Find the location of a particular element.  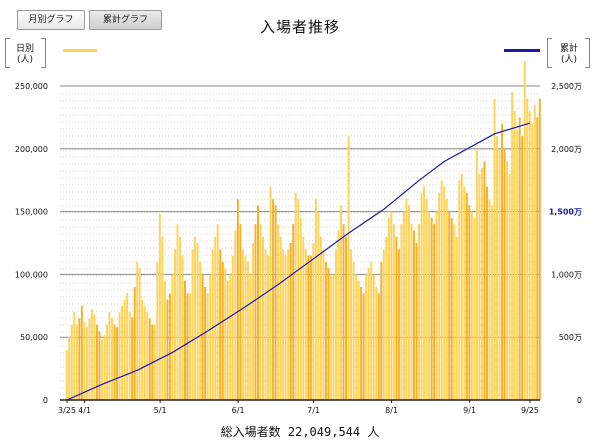

left-axis-label-line2: (人) is located at coordinates (25, 60).